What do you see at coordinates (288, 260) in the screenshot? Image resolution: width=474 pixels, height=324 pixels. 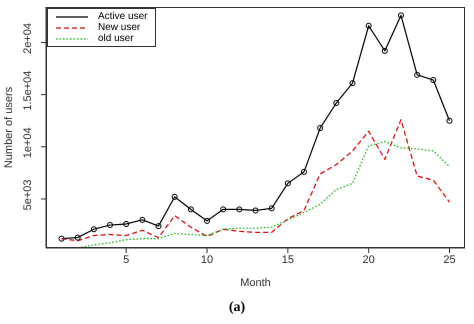 I see `x-tick-label: 15` at bounding box center [288, 260].